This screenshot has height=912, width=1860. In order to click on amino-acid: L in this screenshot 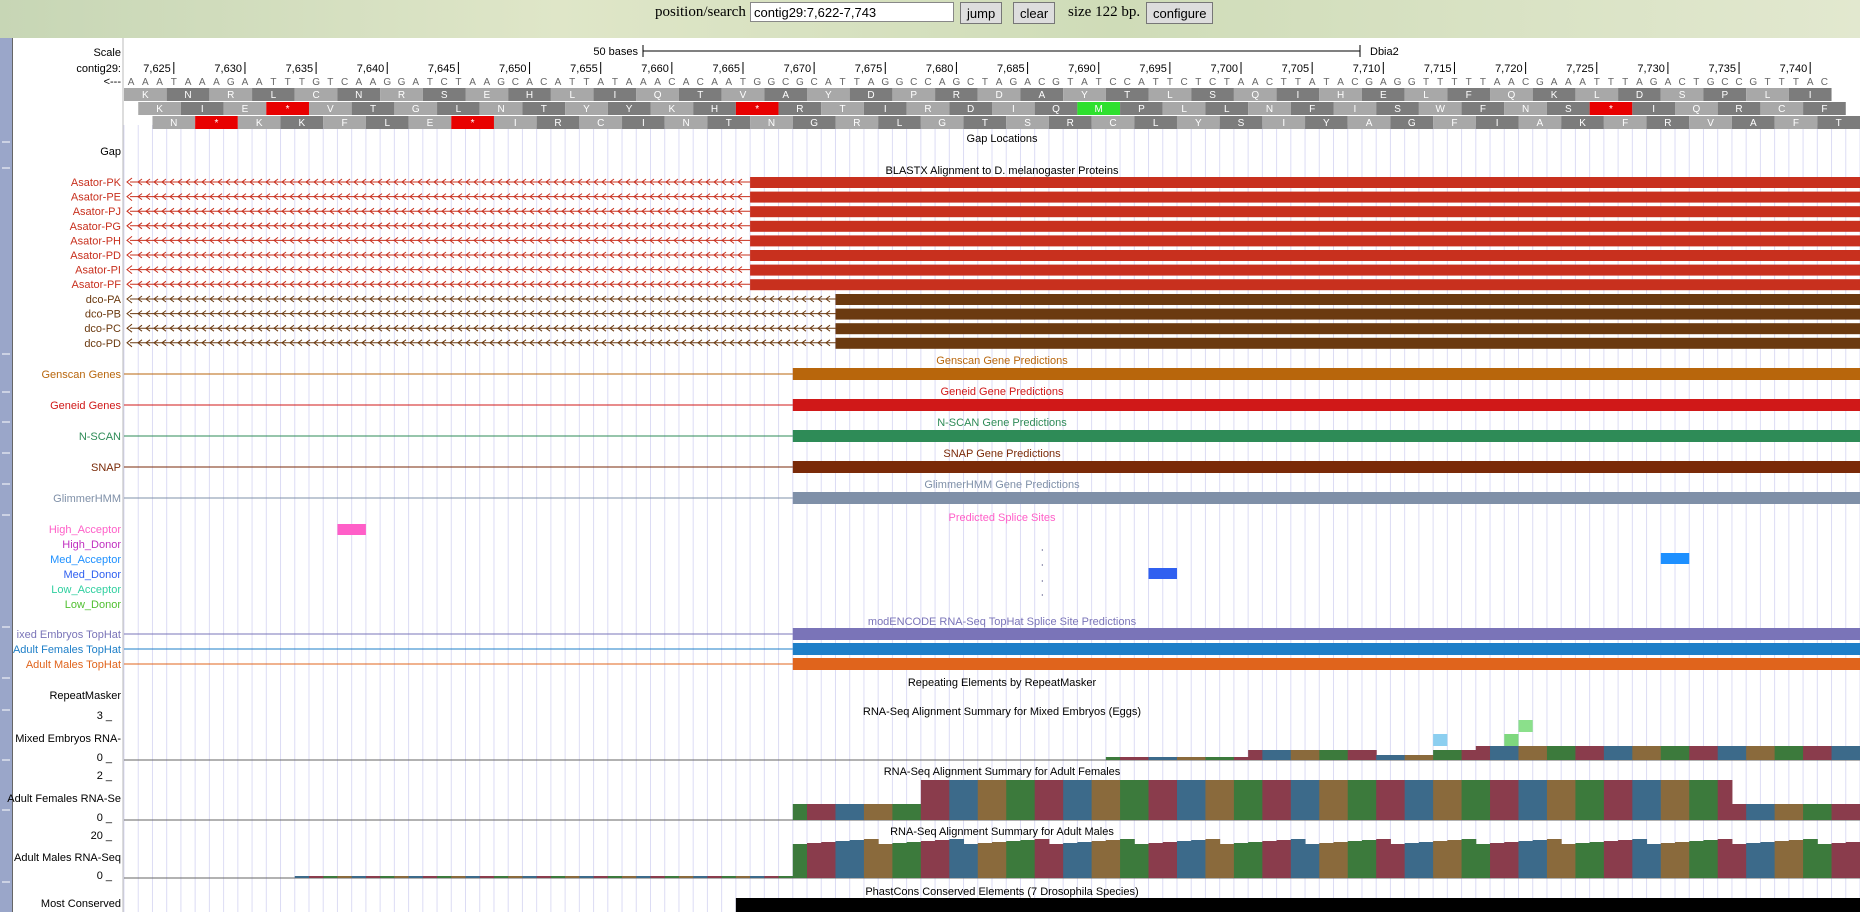, I will do `click(387, 123)`.